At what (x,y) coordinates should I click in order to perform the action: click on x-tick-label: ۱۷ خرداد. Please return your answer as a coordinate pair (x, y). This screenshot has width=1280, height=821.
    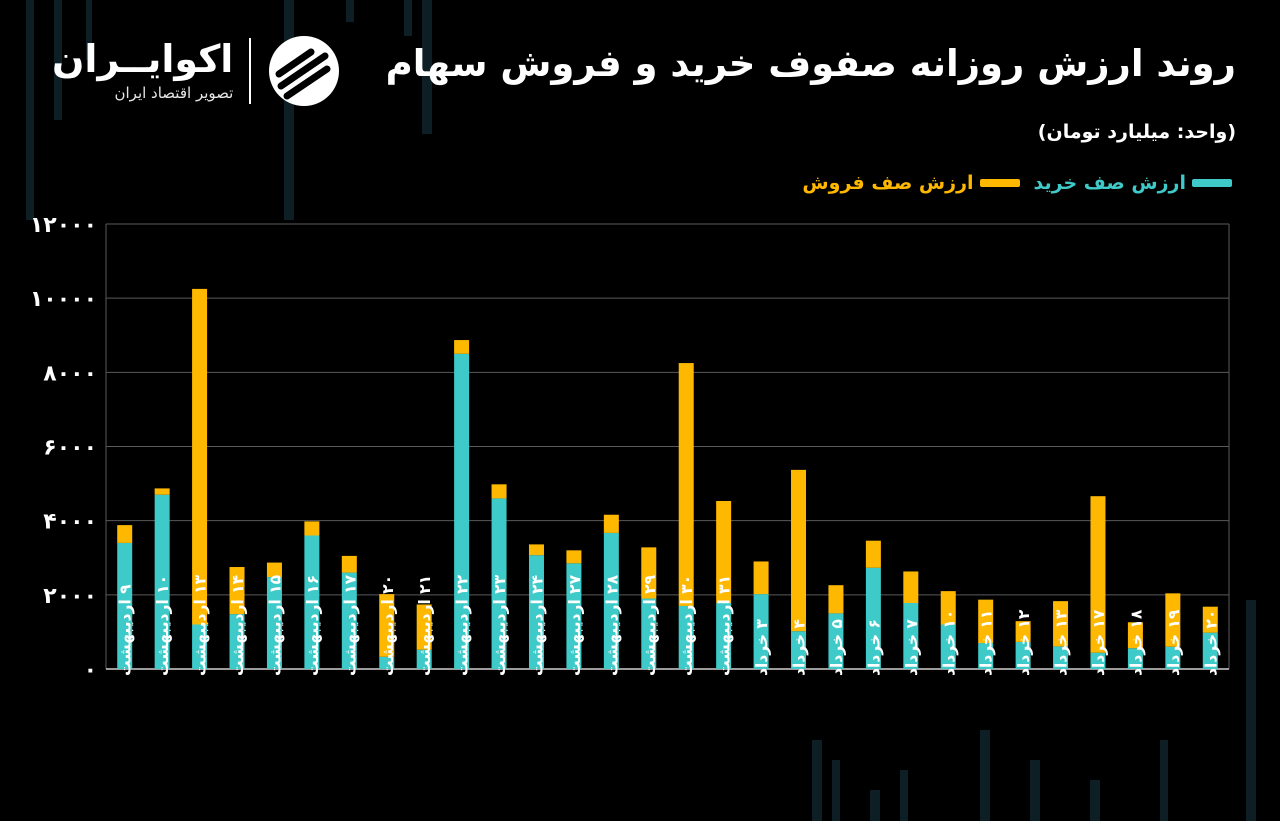
    Looking at the image, I should click on (1099, 642).